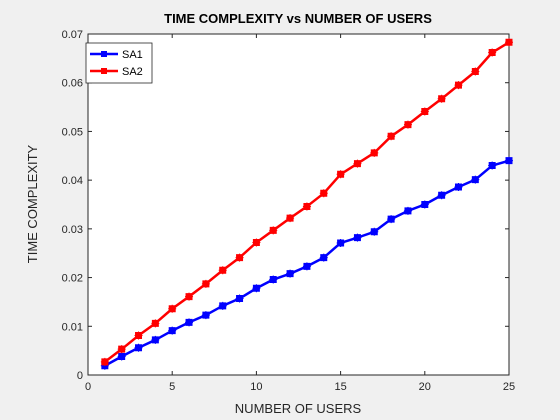 Image resolution: width=560 pixels, height=420 pixels. I want to click on y-tick-label: 0.02, so click(72, 279).